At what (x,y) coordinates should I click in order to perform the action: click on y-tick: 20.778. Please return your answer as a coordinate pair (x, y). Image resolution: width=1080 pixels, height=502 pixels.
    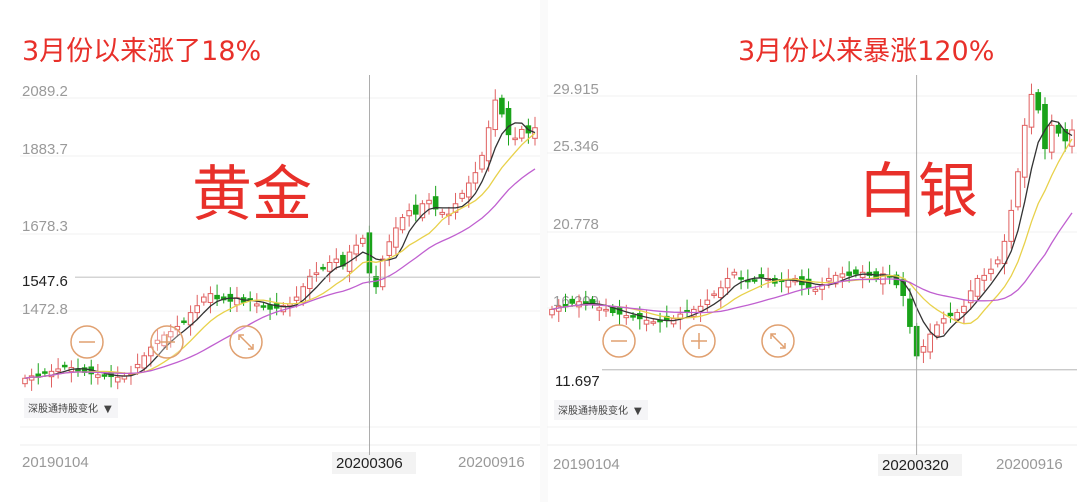
    Looking at the image, I should click on (576, 224).